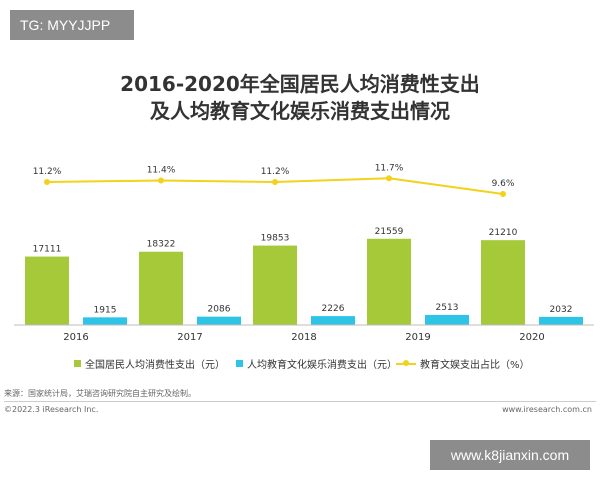 This screenshot has height=480, width=600. I want to click on legend-item-consumption: 全国居民人均消费性支出（元）, so click(149, 363).